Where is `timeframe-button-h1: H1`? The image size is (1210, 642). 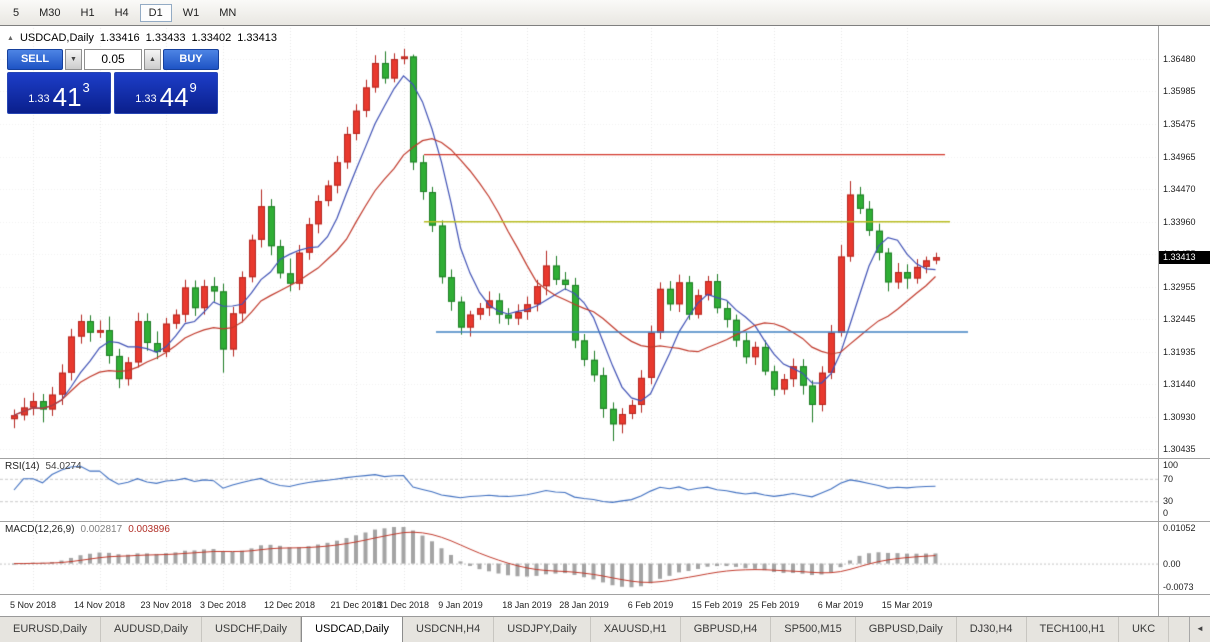
timeframe-button-h1: H1 is located at coordinates (87, 12).